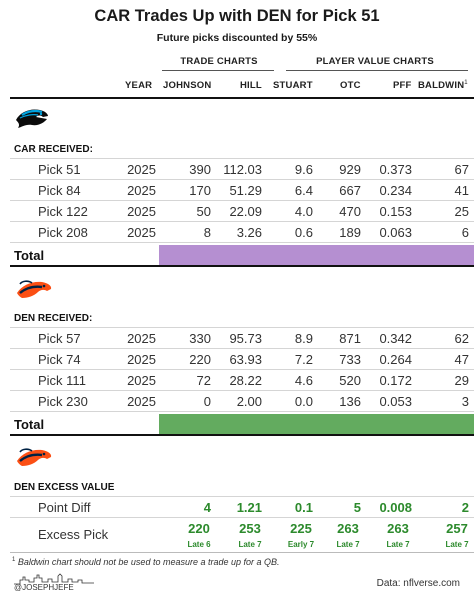 Image resolution: width=474 pixels, height=604 pixels. Describe the element at coordinates (242, 98) in the screenshot. I see `header-rule` at that location.